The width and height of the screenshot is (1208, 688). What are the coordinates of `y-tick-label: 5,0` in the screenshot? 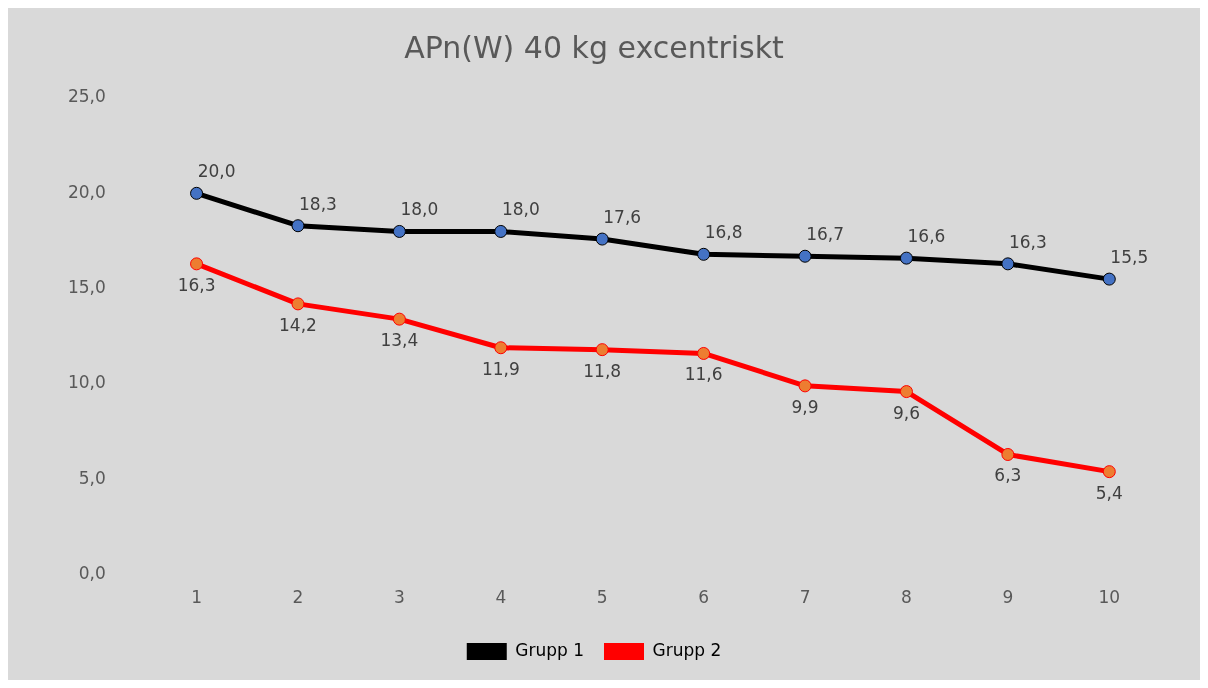 It's located at (92, 477).